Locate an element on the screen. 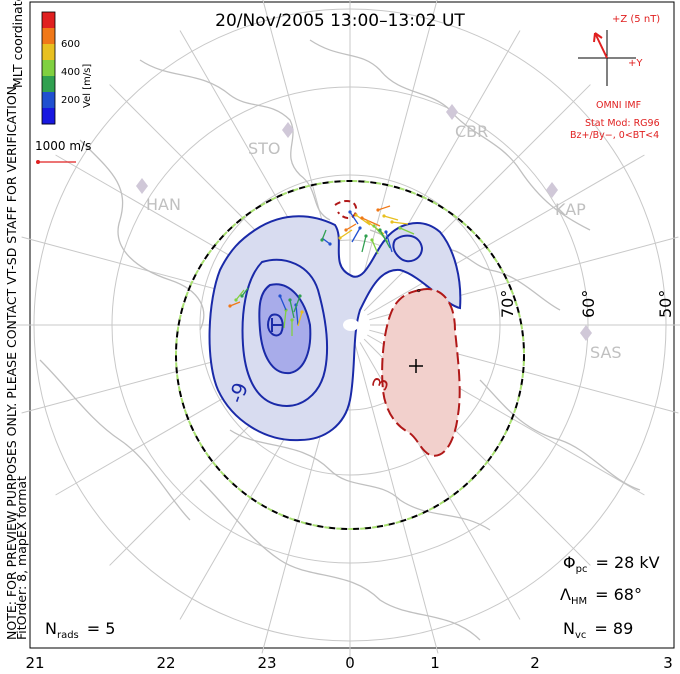 This screenshot has height=674, width=680. coast-alaska is located at coordinates (560, 435).